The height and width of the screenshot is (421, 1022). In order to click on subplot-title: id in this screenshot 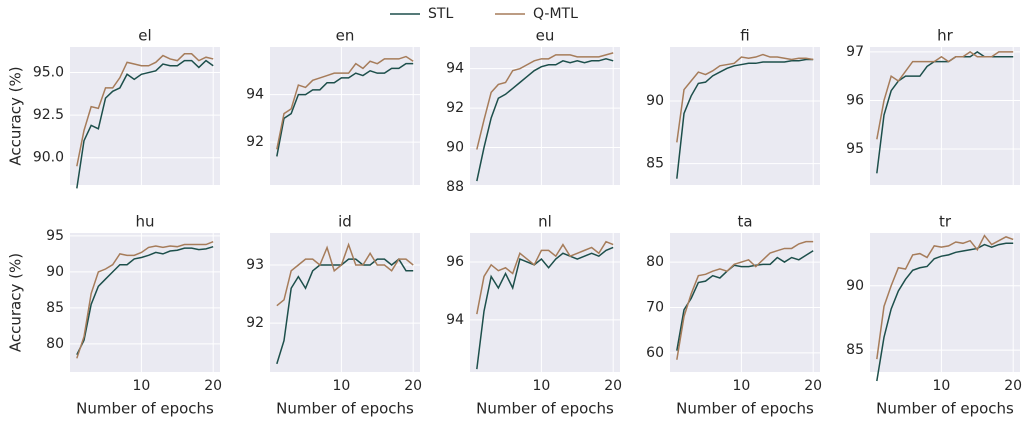, I will do `click(345, 222)`.